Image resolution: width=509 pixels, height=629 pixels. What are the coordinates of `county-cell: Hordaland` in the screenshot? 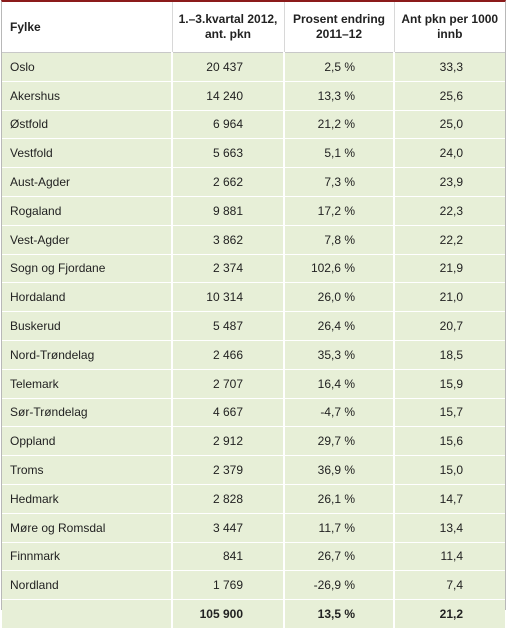 It's located at (87, 297).